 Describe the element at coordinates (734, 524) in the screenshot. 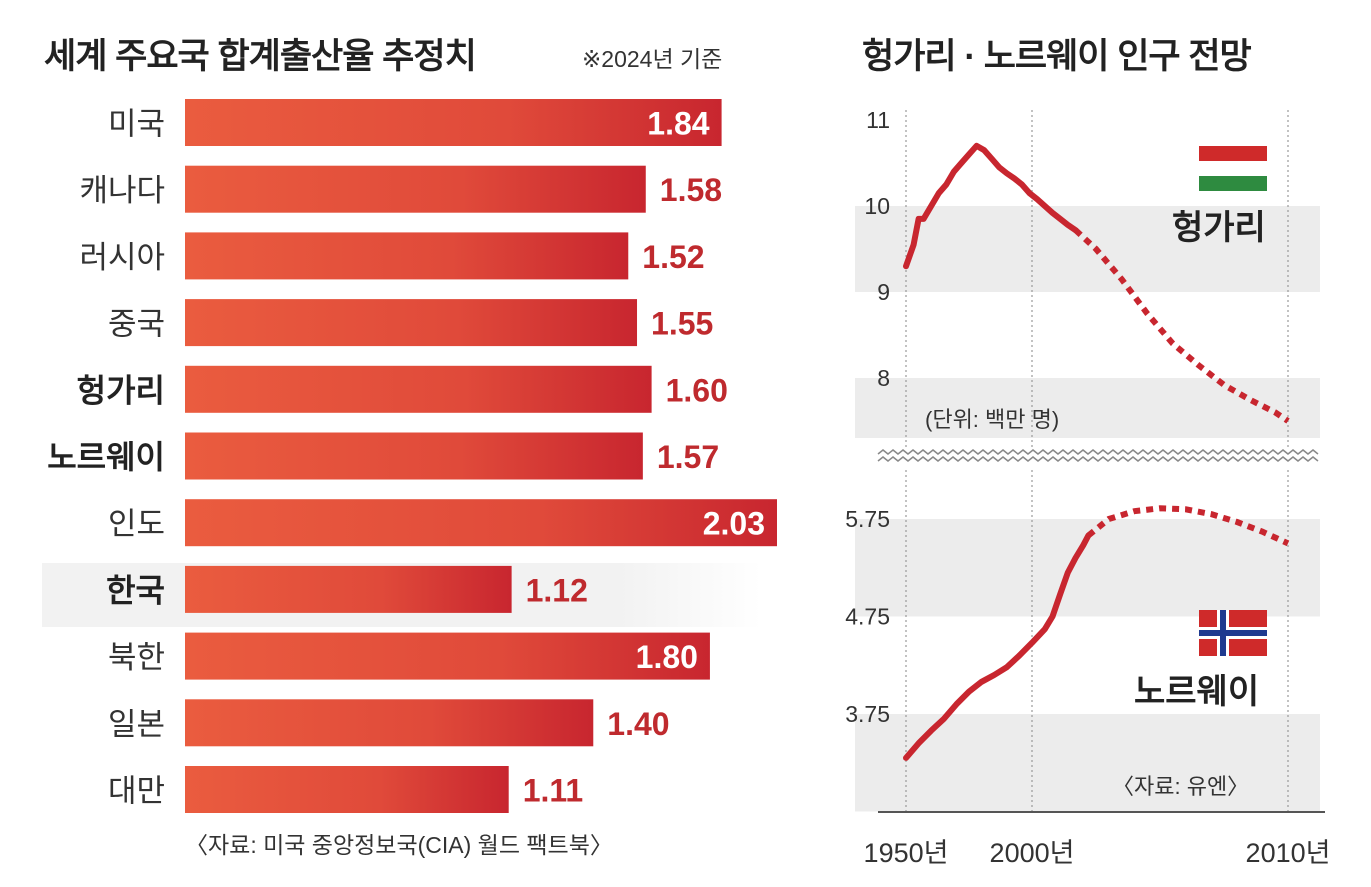

I see `value-label: 2.03` at that location.